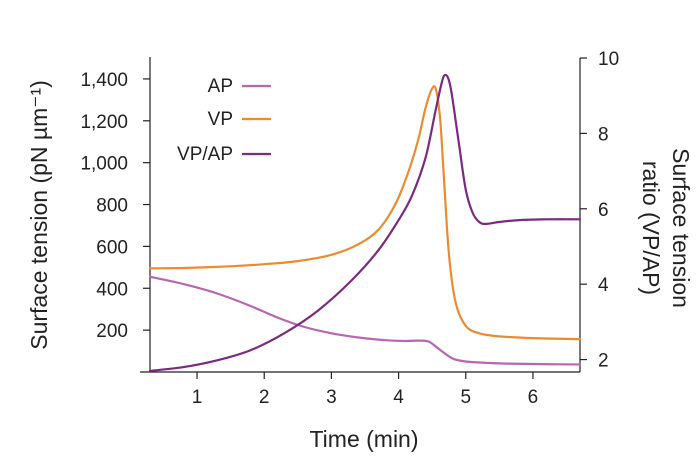  What do you see at coordinates (112, 289) in the screenshot?
I see `left-y-tick-label: 400` at bounding box center [112, 289].